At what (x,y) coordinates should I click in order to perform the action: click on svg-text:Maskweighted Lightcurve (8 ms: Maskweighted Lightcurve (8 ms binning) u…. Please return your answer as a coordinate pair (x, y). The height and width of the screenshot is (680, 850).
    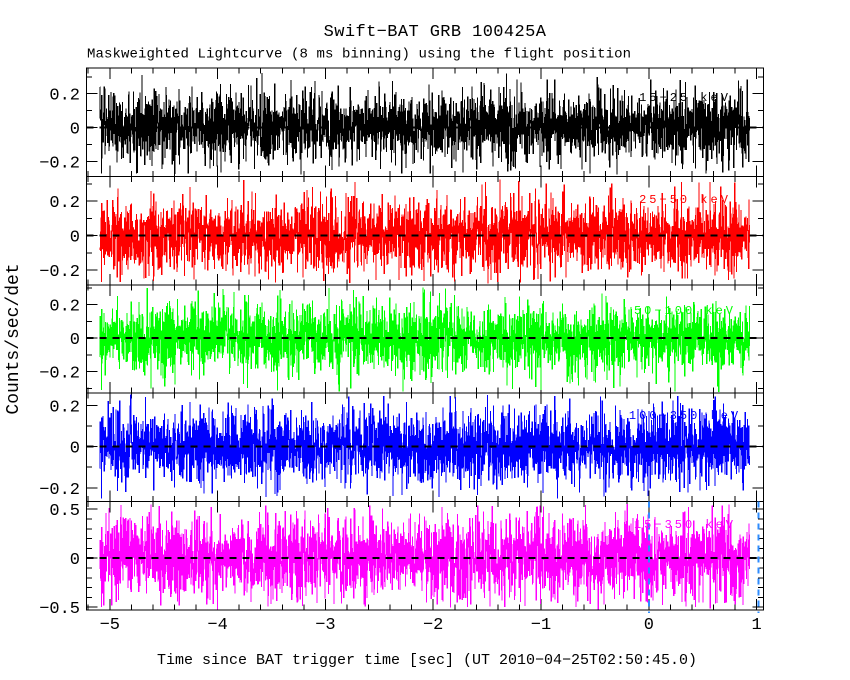
    Looking at the image, I should click on (359, 55).